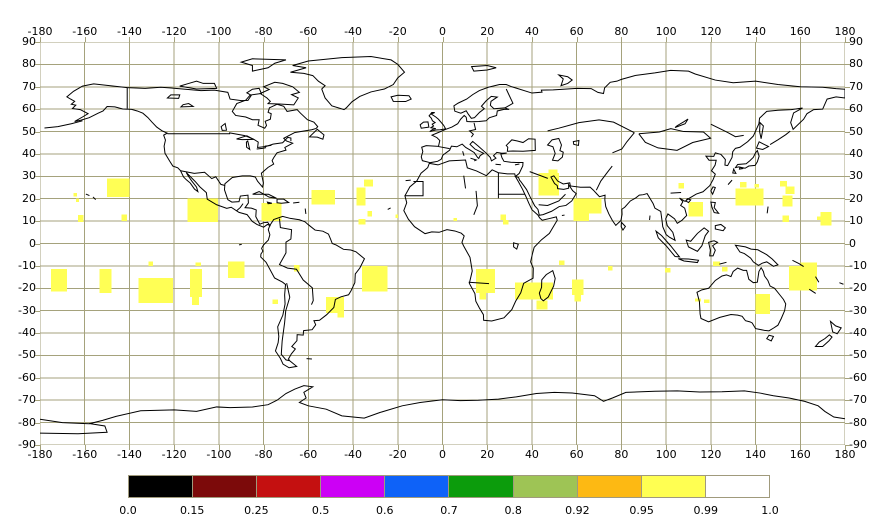  I want to click on lon-tick-label: -20, so click(397, 454).